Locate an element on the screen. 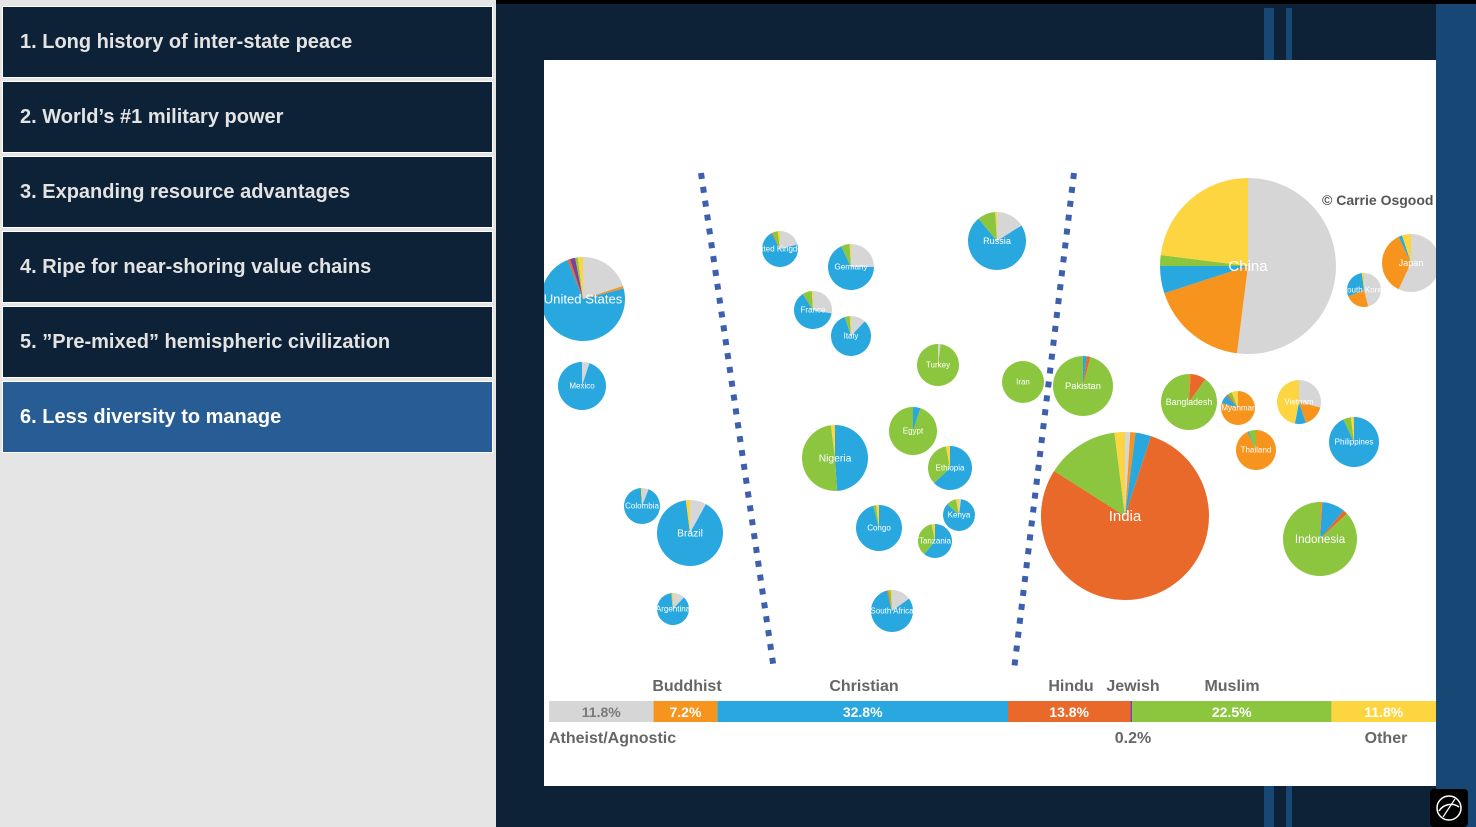  country-label: Iran is located at coordinates (1023, 382).